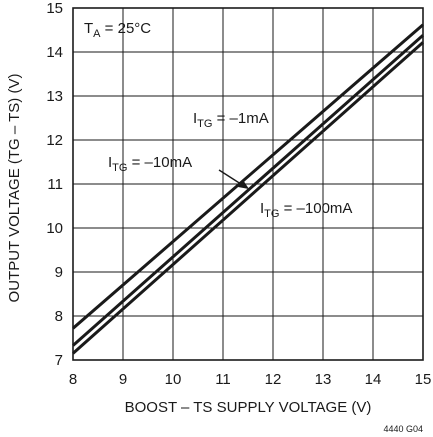 The height and width of the screenshot is (437, 433). What do you see at coordinates (59, 360) in the screenshot?
I see `y-tick-label: 7` at bounding box center [59, 360].